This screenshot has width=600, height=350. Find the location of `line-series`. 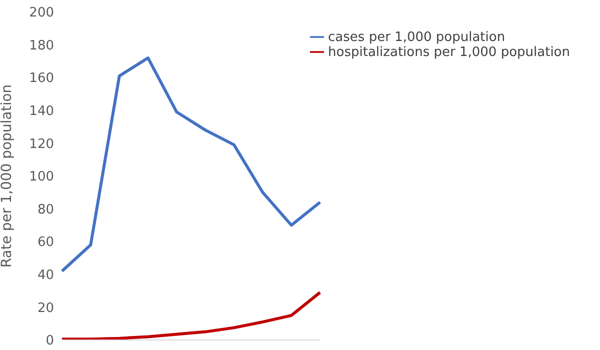

line-series is located at coordinates (191, 315).